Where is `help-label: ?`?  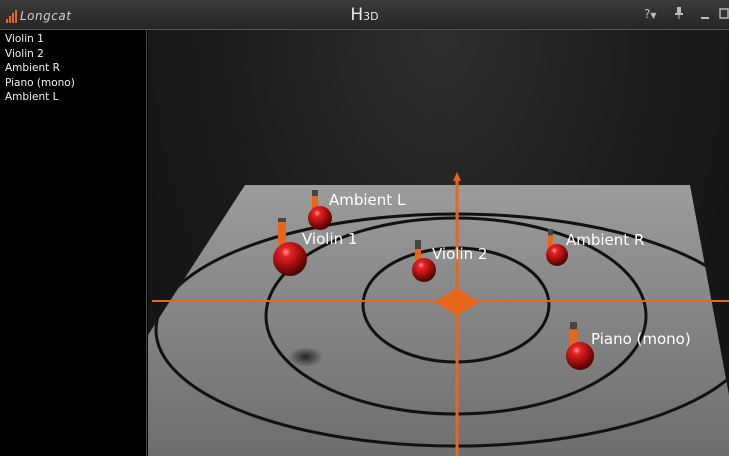
help-label: ? is located at coordinates (647, 14).